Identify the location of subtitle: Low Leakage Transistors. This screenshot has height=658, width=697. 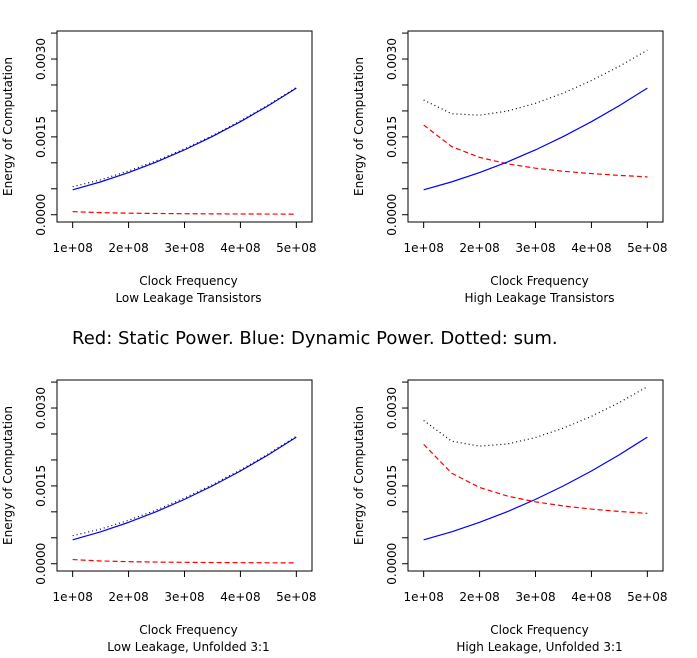
(188, 298).